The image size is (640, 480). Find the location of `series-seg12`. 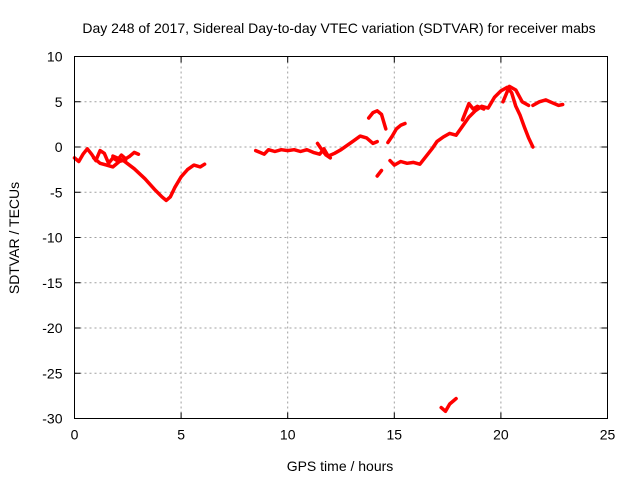

series-seg12 is located at coordinates (548, 103).